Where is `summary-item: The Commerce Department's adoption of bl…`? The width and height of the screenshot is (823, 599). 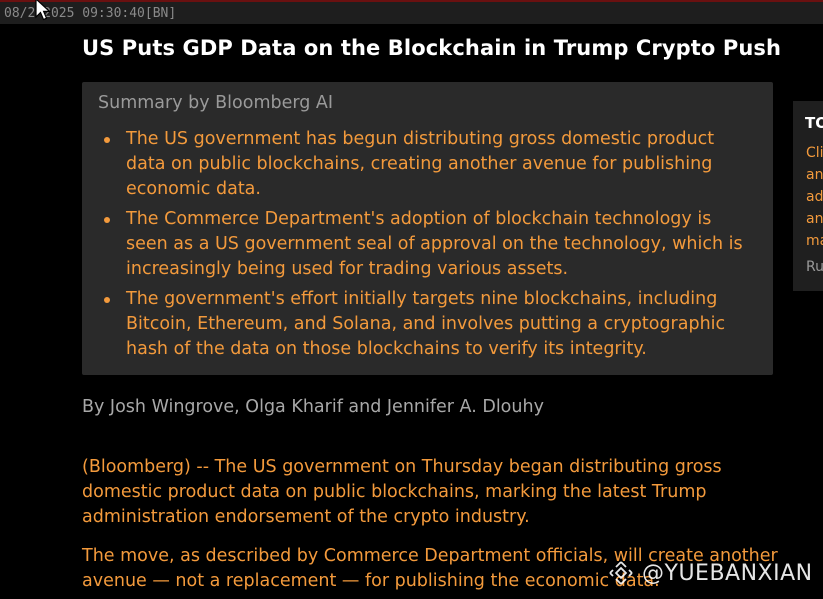
summary-item: The Commerce Department's adoption of bl… is located at coordinates (429, 244).